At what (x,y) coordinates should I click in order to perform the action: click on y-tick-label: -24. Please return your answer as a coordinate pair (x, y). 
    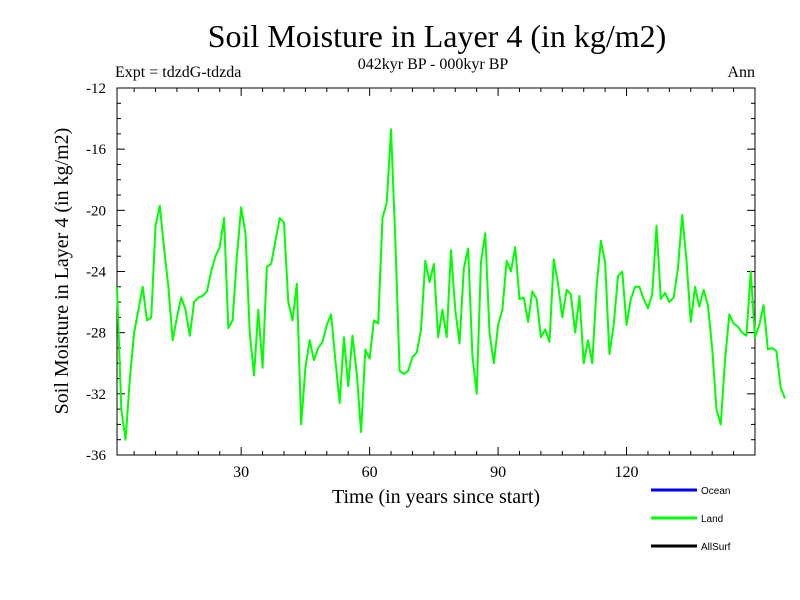
    Looking at the image, I should click on (96, 273).